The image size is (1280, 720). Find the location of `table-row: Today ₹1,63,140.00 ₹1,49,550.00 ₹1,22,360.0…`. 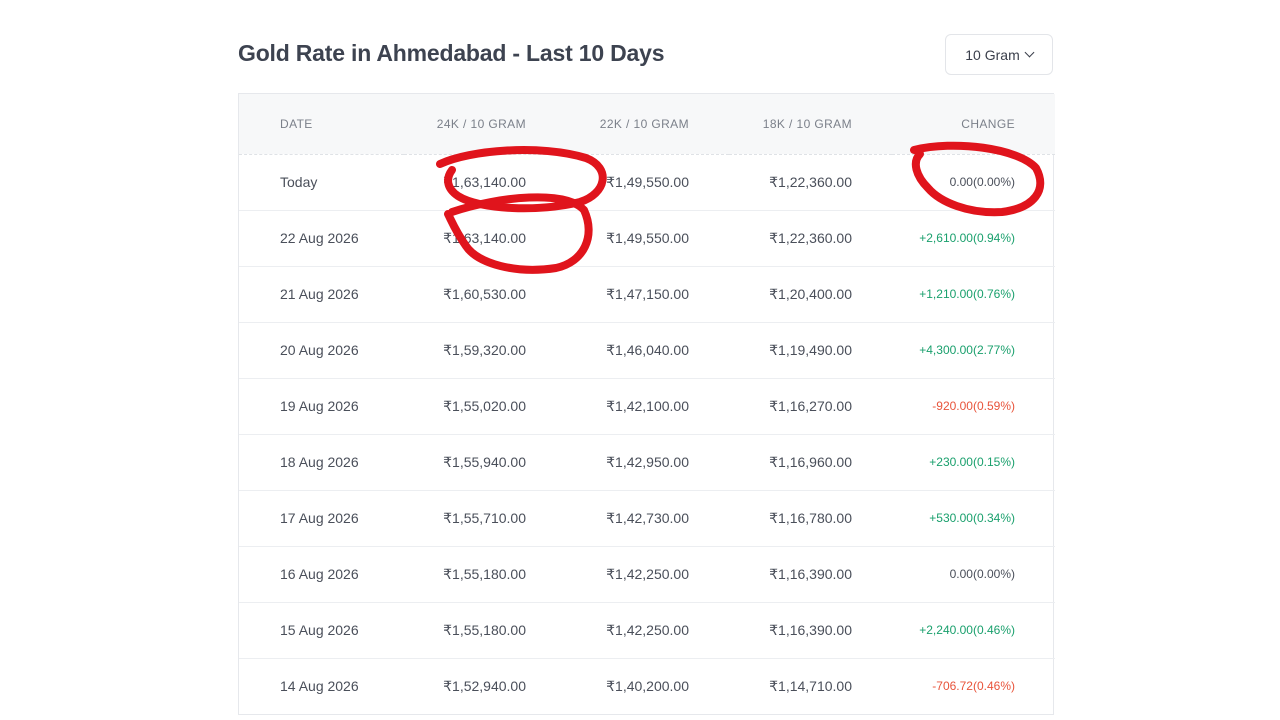

table-row: Today ₹1,63,140.00 ₹1,49,550.00 ₹1,22,360.0… is located at coordinates (647, 182).